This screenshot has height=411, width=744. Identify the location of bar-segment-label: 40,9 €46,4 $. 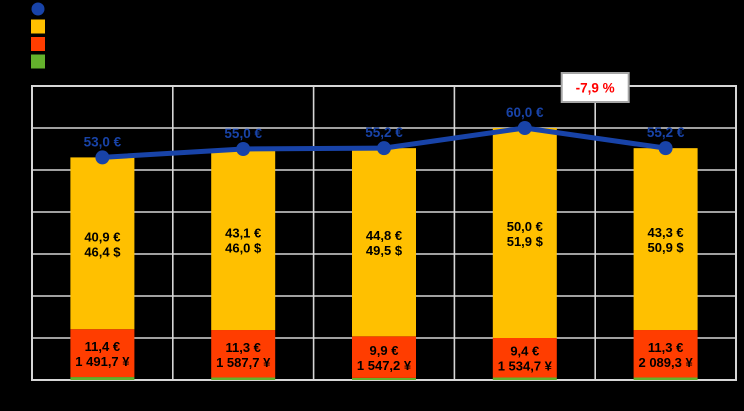
(102, 244).